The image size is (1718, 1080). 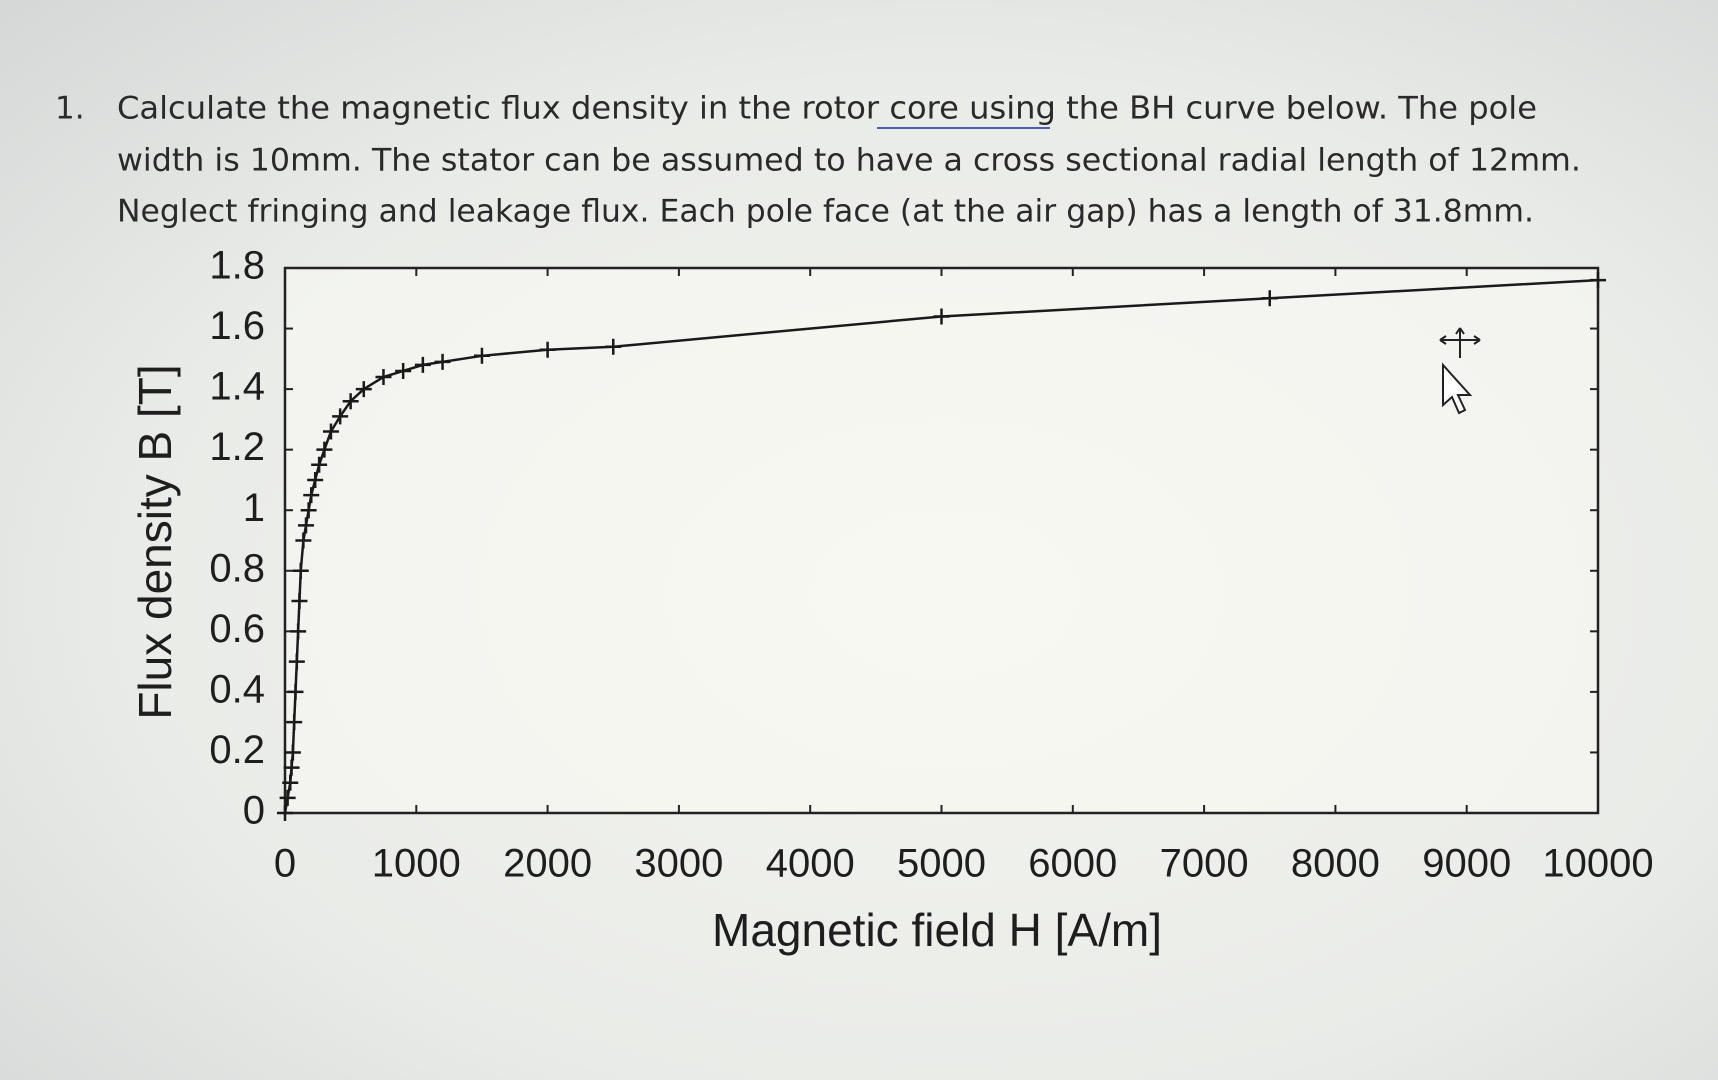 What do you see at coordinates (547, 864) in the screenshot?
I see `x-tick-label: 2000` at bounding box center [547, 864].